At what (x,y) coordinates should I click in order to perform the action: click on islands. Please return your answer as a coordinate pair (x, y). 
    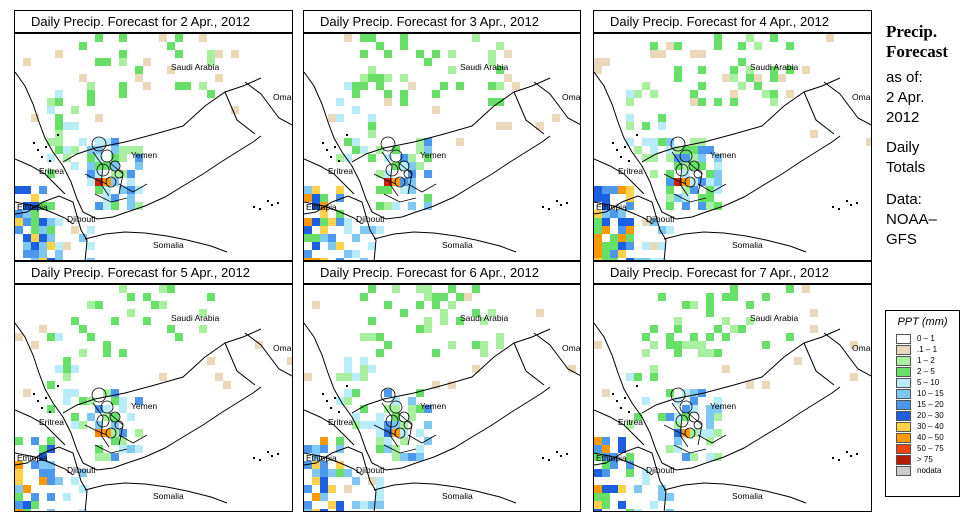
    Looking at the image, I should click on (735, 423).